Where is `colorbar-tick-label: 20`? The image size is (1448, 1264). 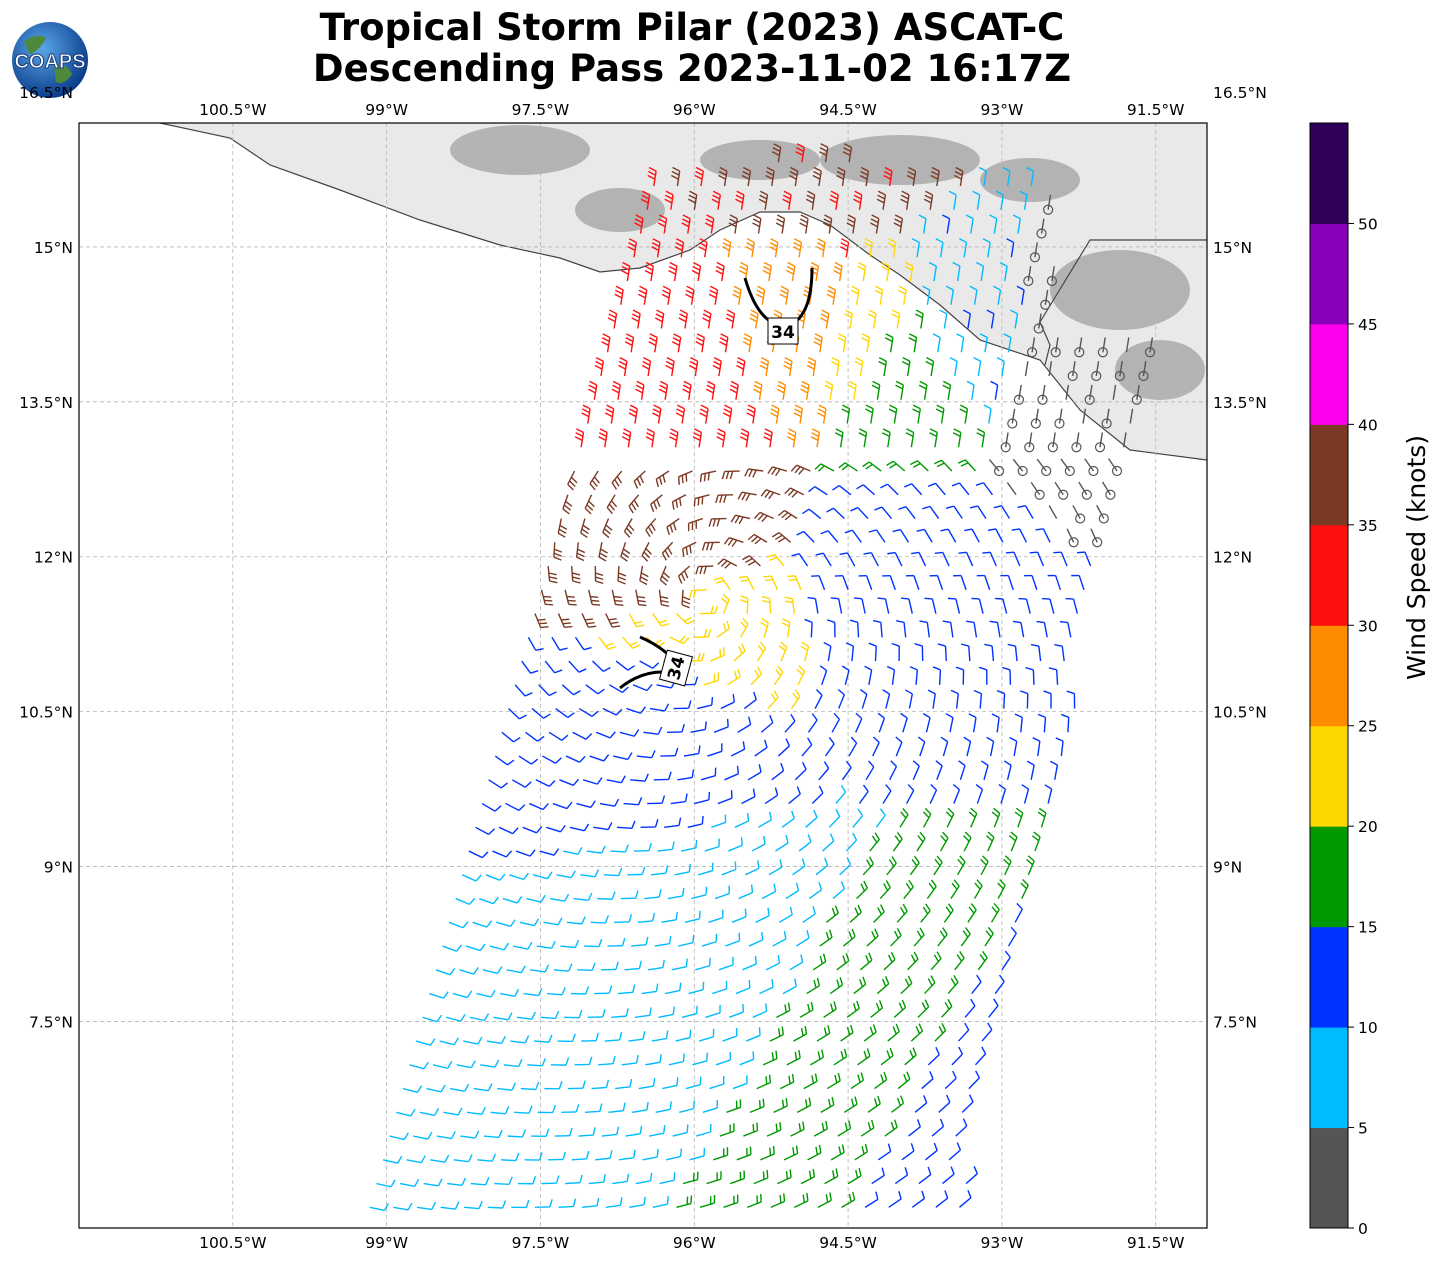 colorbar-tick-label: 20 is located at coordinates (1368, 827).